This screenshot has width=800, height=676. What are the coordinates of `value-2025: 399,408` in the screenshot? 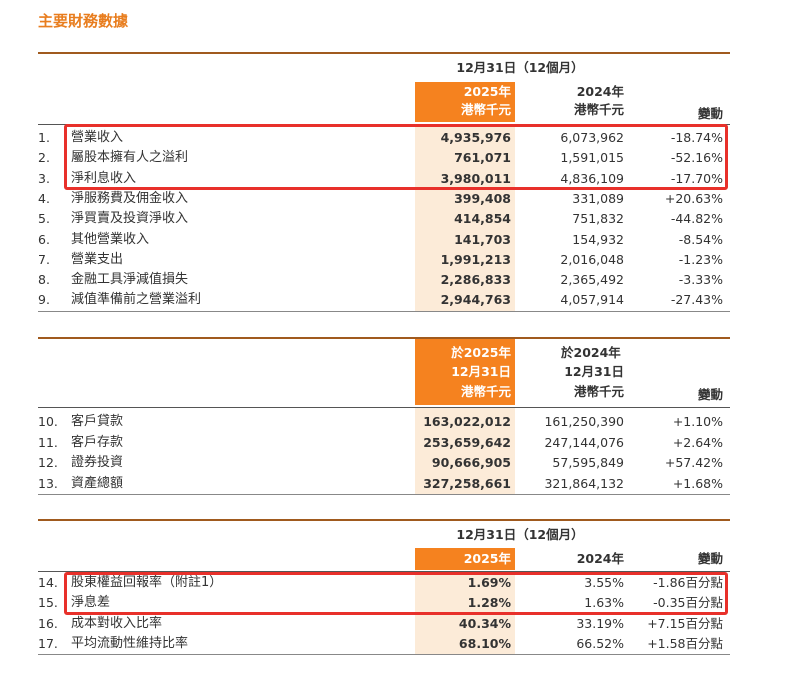 It's located at (482, 198).